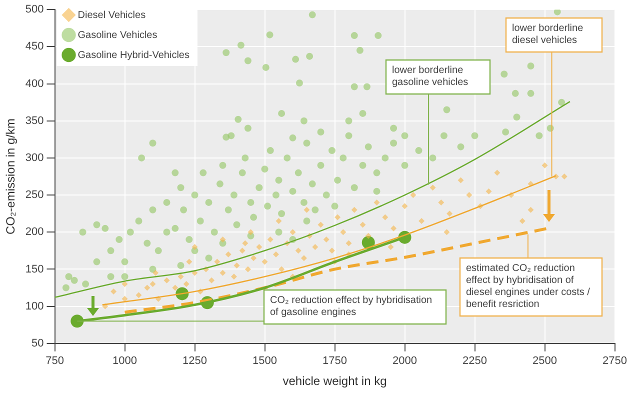  Describe the element at coordinates (34, 232) in the screenshot. I see `y-tick-label: 200` at that location.